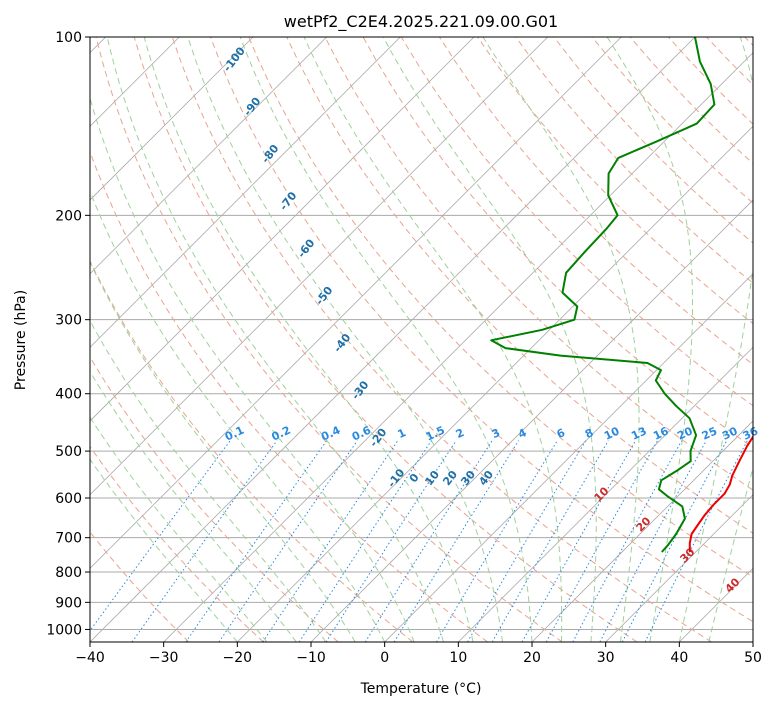  What do you see at coordinates (311, 658) in the screenshot?
I see `x-tick-label: −10` at bounding box center [311, 658].